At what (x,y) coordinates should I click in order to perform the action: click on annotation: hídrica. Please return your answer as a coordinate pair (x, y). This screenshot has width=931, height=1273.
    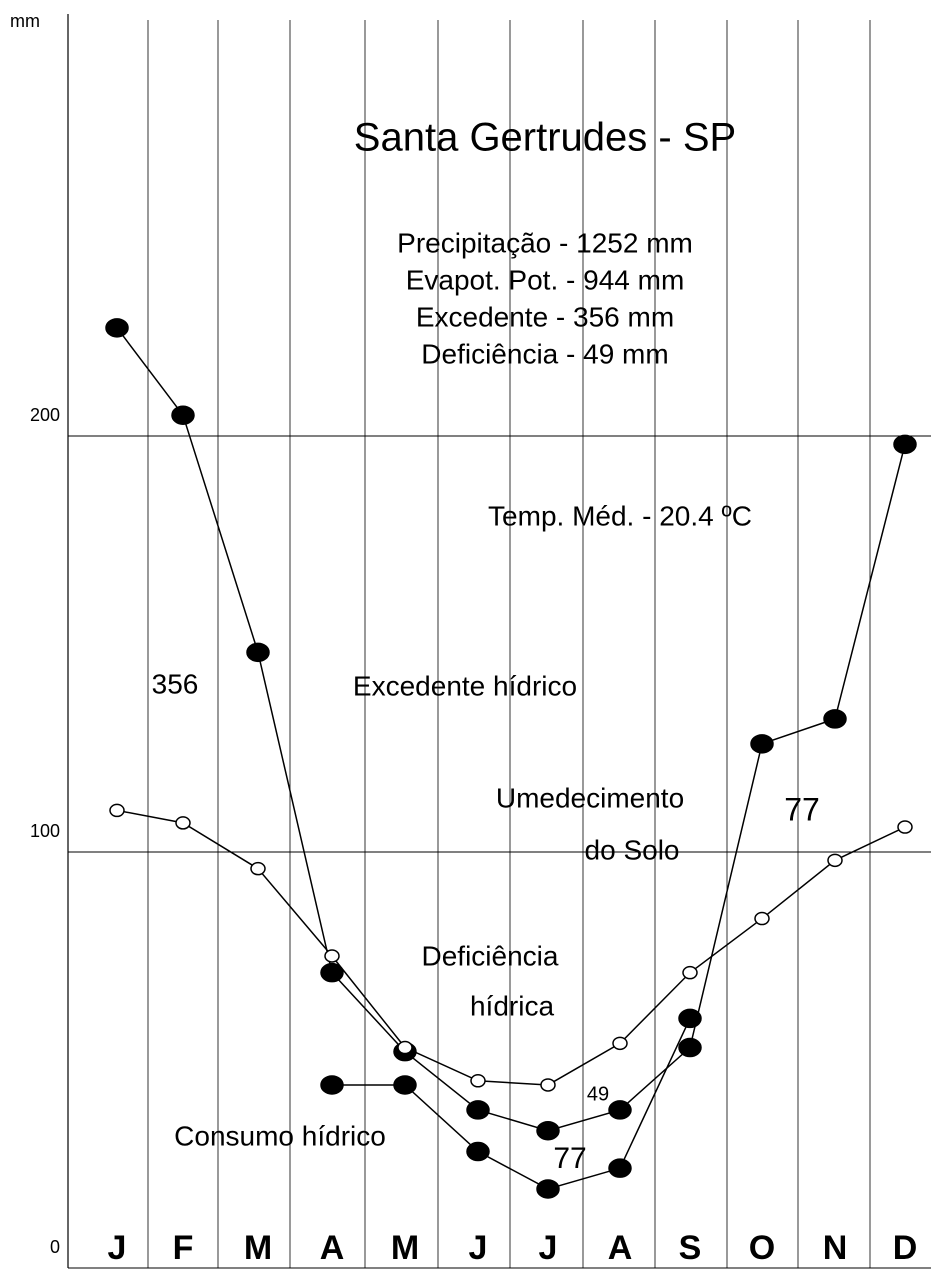
    Looking at the image, I should click on (512, 1005).